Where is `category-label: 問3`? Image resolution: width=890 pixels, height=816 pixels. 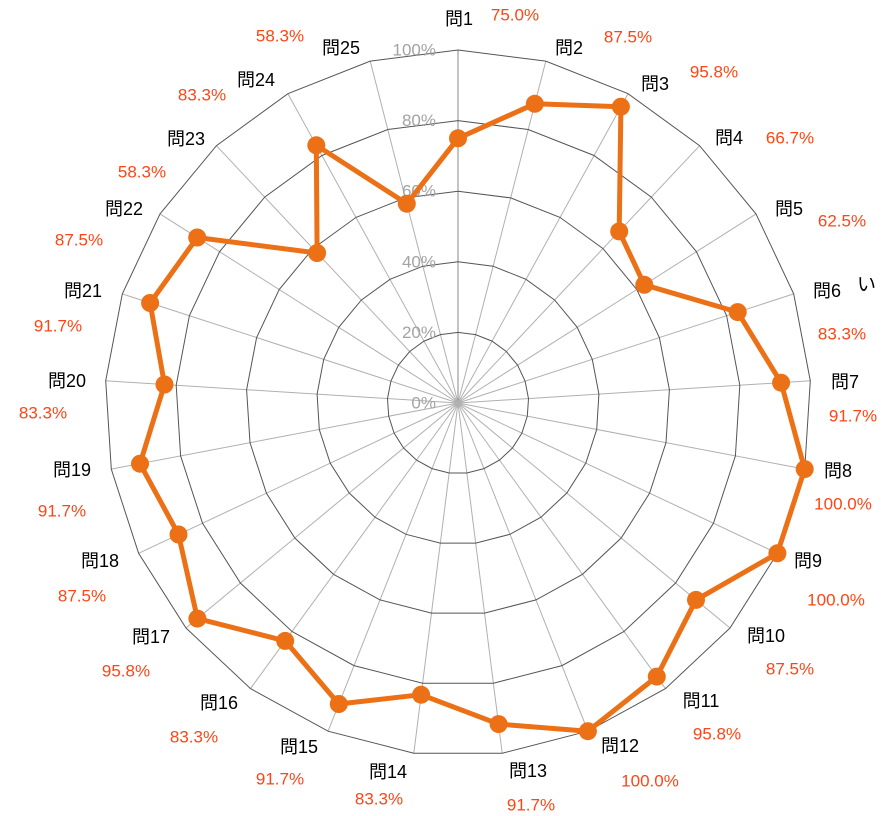
category-label: 問3 is located at coordinates (655, 84).